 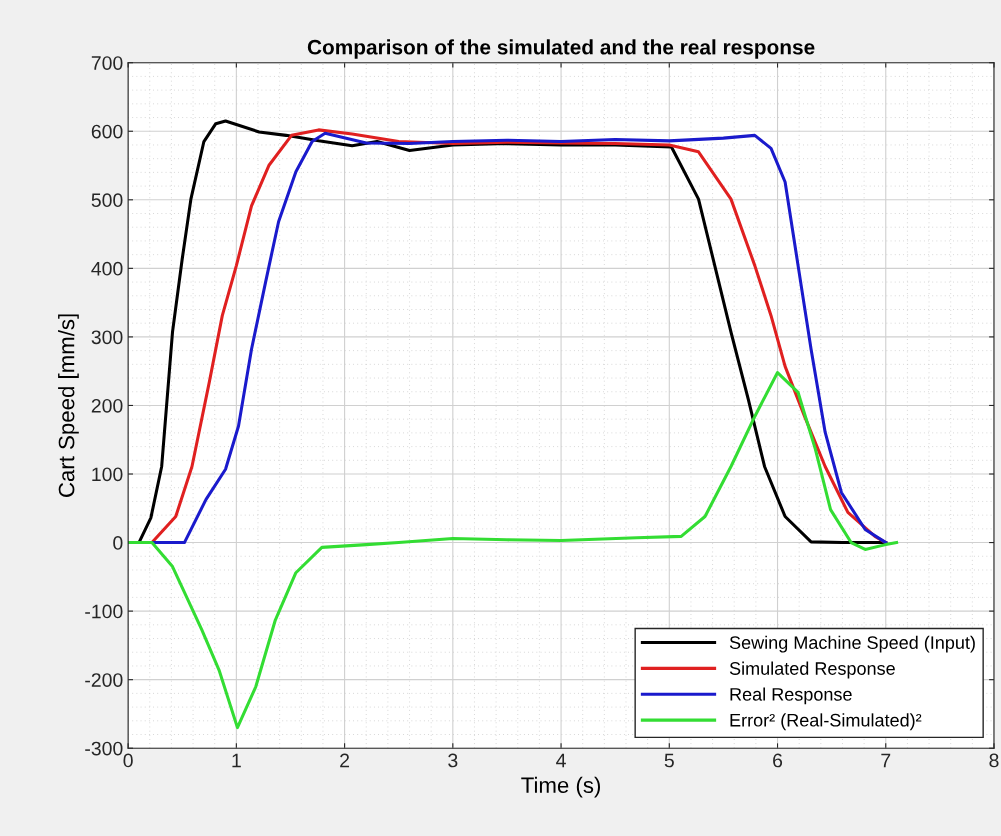 I want to click on y-tick-label: 700, so click(x=107, y=63).